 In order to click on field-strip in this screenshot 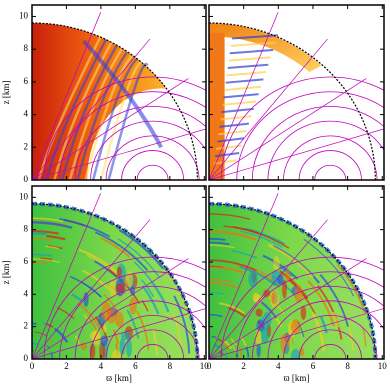, I will do `click(217, 106)`.